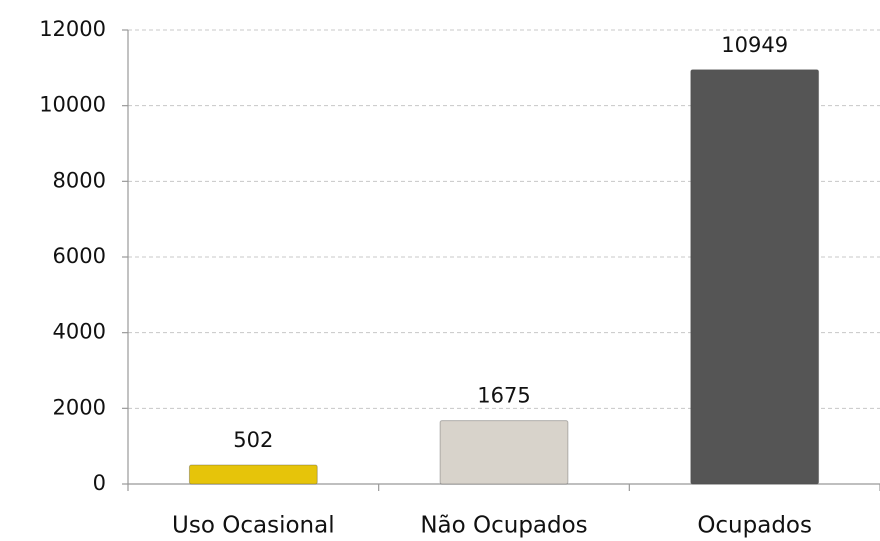  What do you see at coordinates (503, 396) in the screenshot?
I see `data-label: 1675` at bounding box center [503, 396].